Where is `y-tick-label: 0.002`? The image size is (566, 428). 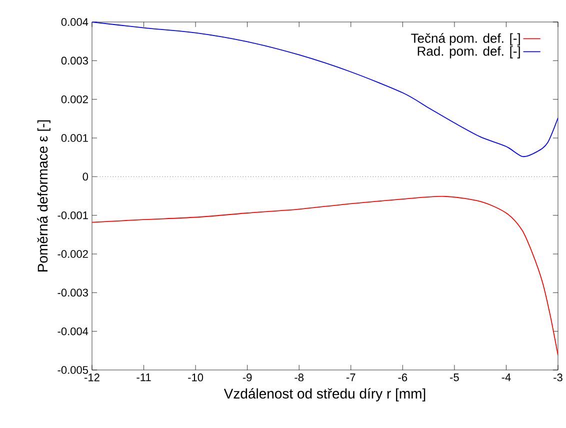 y-tick-label: 0.002 is located at coordinates (74, 99).